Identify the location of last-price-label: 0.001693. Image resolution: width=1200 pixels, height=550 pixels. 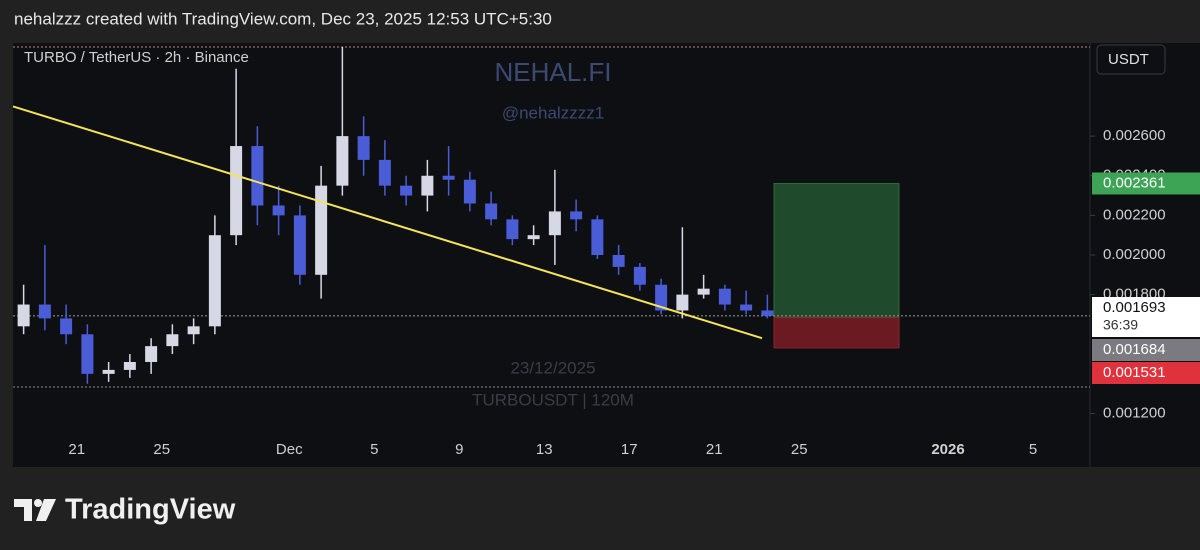
(1134, 307).